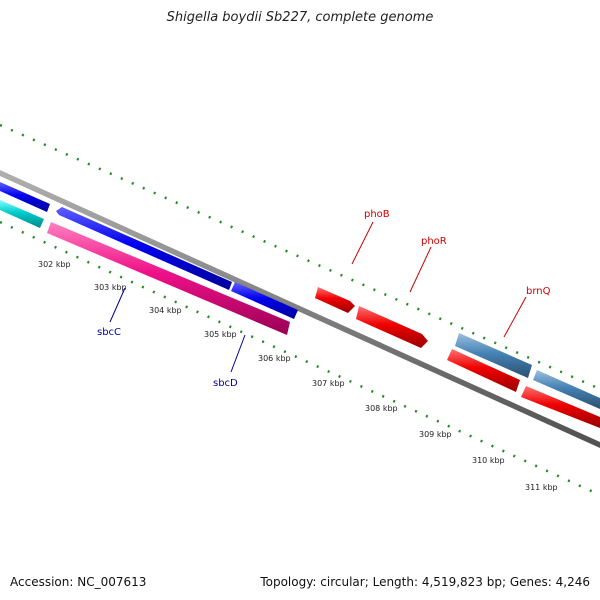 The height and width of the screenshot is (600, 600). I want to click on sbcC-connector, so click(117, 305).